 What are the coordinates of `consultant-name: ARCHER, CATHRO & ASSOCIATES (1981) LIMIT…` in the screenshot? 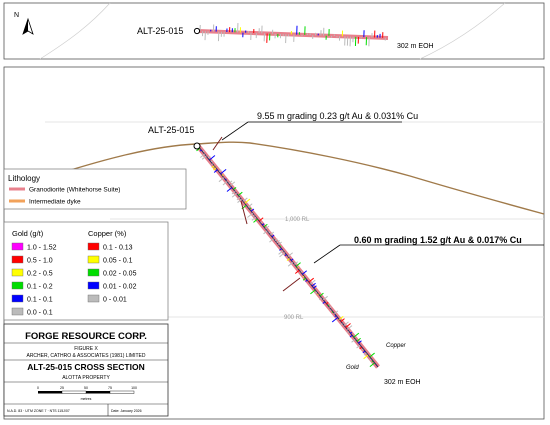 It's located at (85, 356).